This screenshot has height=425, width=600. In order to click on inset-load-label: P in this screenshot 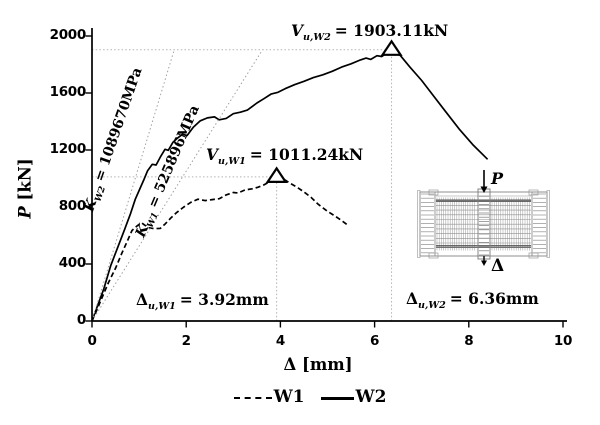, I will do `click(497, 178)`.